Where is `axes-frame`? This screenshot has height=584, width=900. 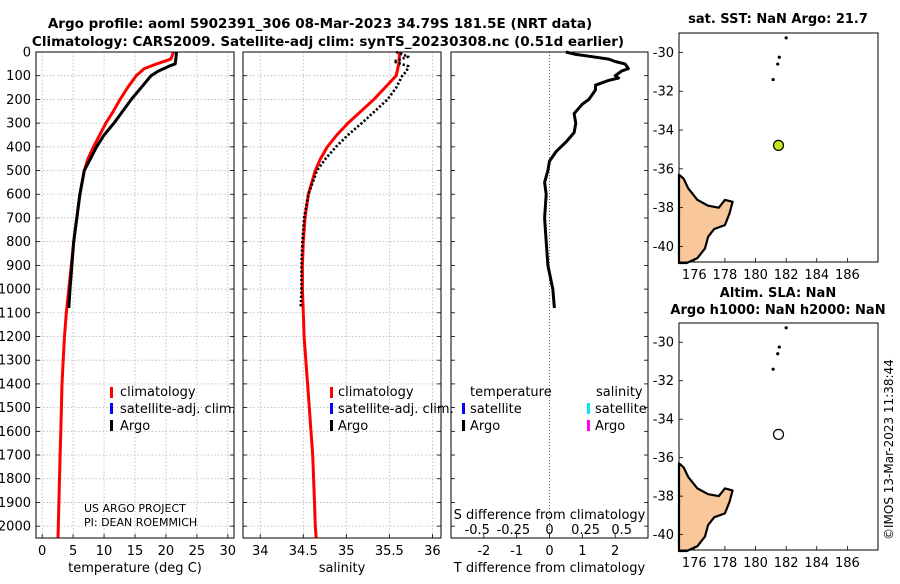
axes-frame is located at coordinates (778, 436).